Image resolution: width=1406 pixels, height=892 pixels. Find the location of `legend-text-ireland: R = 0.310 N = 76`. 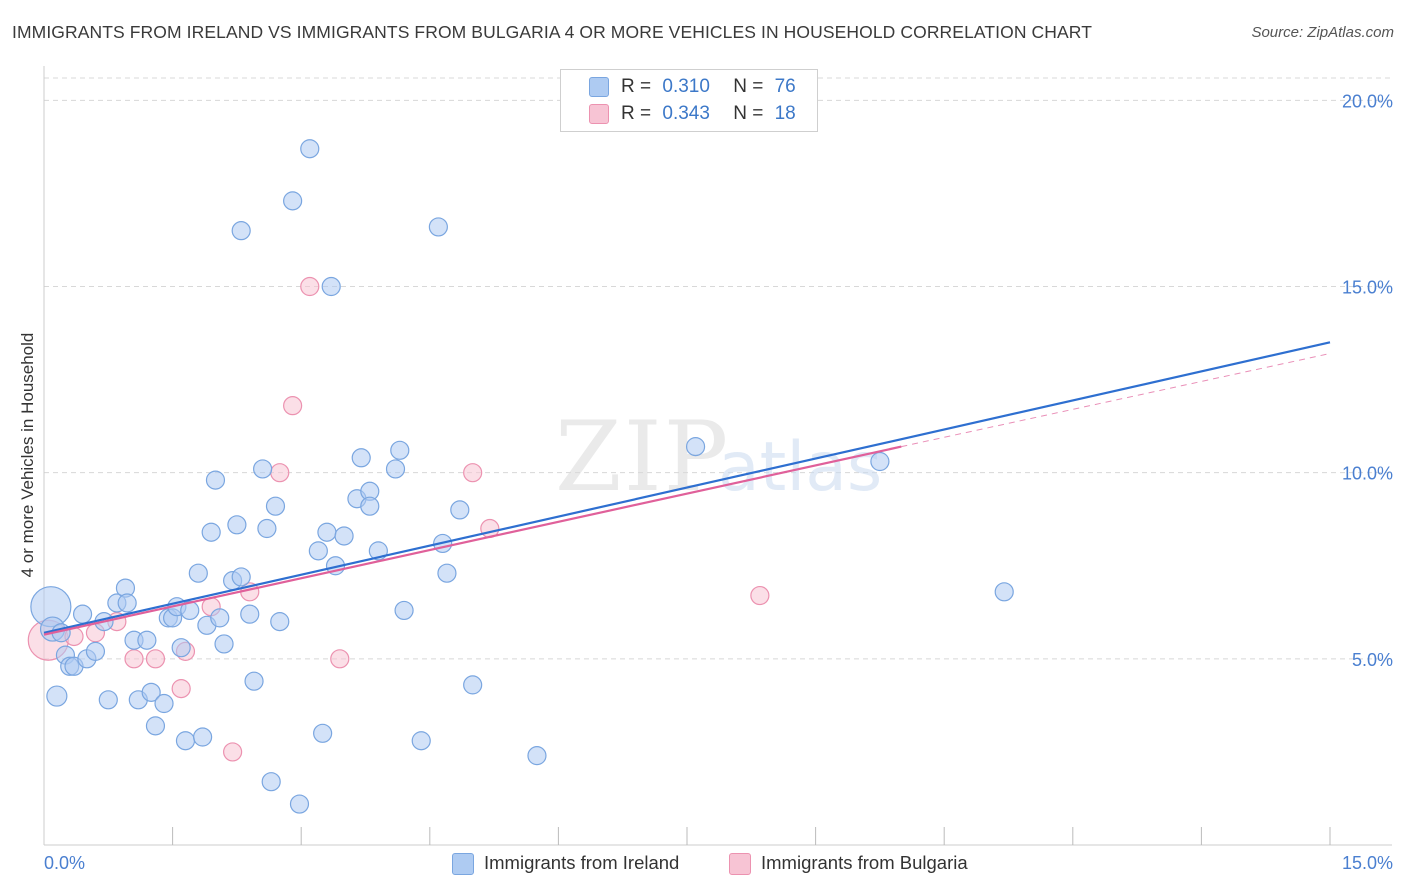

legend-text-ireland: R = 0.310 N = 76 is located at coordinates (708, 87).